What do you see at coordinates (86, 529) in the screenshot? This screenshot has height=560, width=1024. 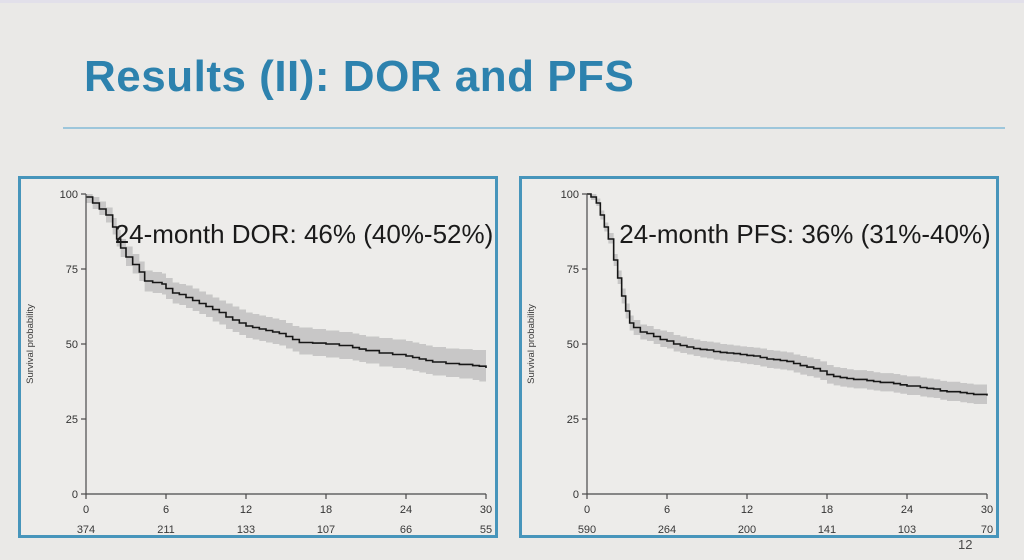 I see `svg-text: 374` at bounding box center [86, 529].